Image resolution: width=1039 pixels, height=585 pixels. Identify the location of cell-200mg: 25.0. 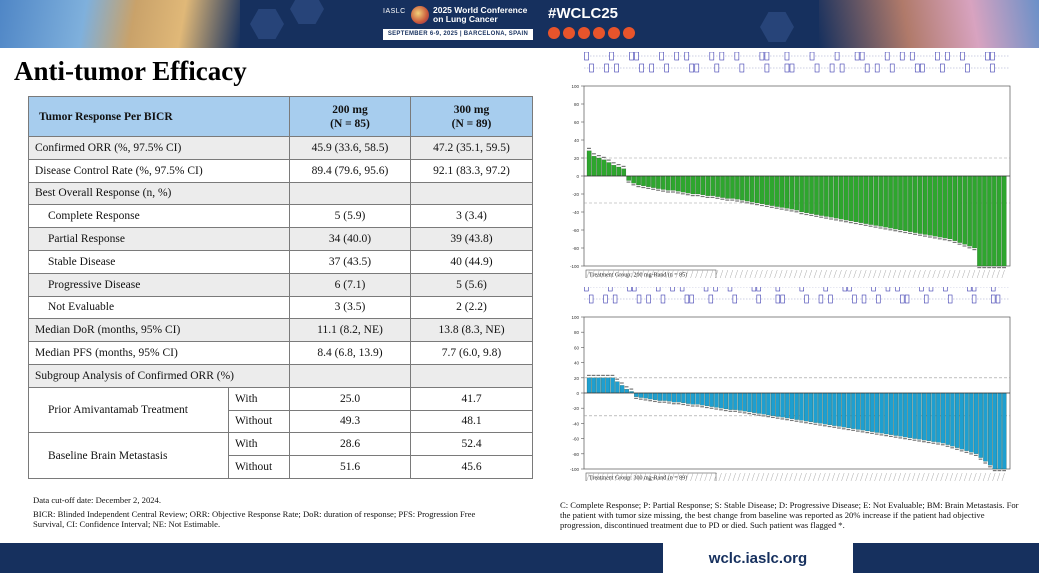
(350, 398).